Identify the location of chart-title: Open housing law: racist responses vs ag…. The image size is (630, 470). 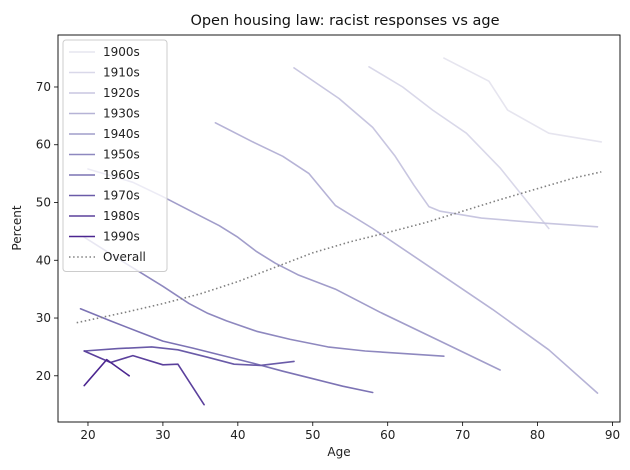
(344, 21).